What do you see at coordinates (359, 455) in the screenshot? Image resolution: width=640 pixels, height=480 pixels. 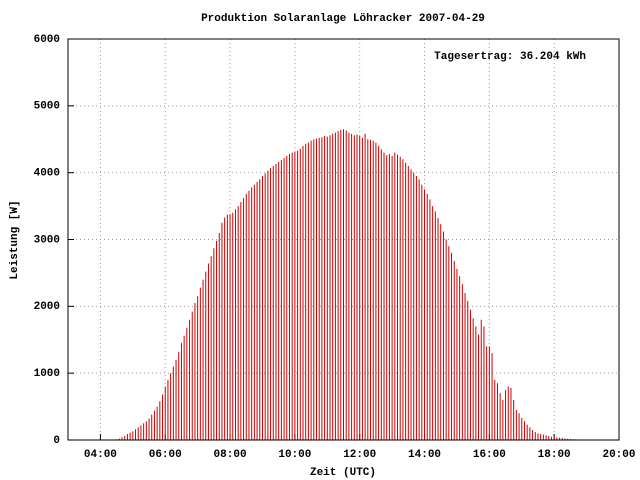 I see `x-tick-label: 12:00` at bounding box center [359, 455].